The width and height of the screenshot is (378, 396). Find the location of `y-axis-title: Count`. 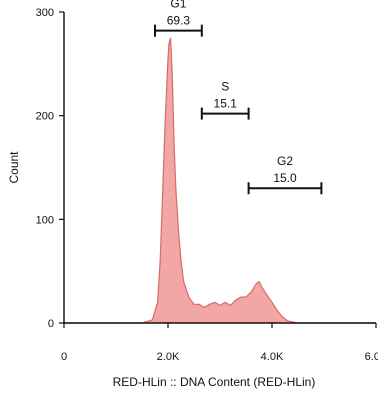

y-axis-title: Count is located at coordinates (14, 167).